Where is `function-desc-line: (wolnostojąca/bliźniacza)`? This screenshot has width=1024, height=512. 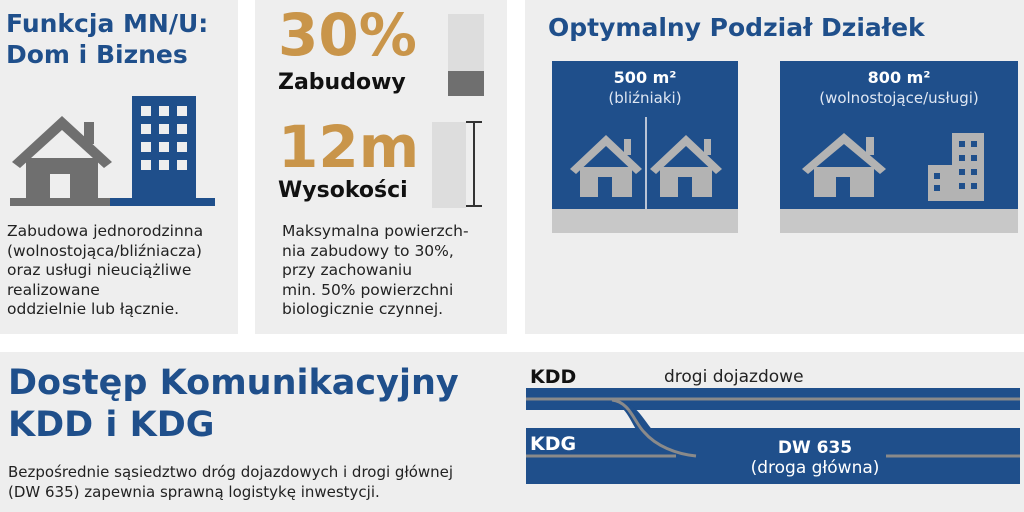 function-desc-line: (wolnostojąca/bliźniacza) is located at coordinates (104, 250).